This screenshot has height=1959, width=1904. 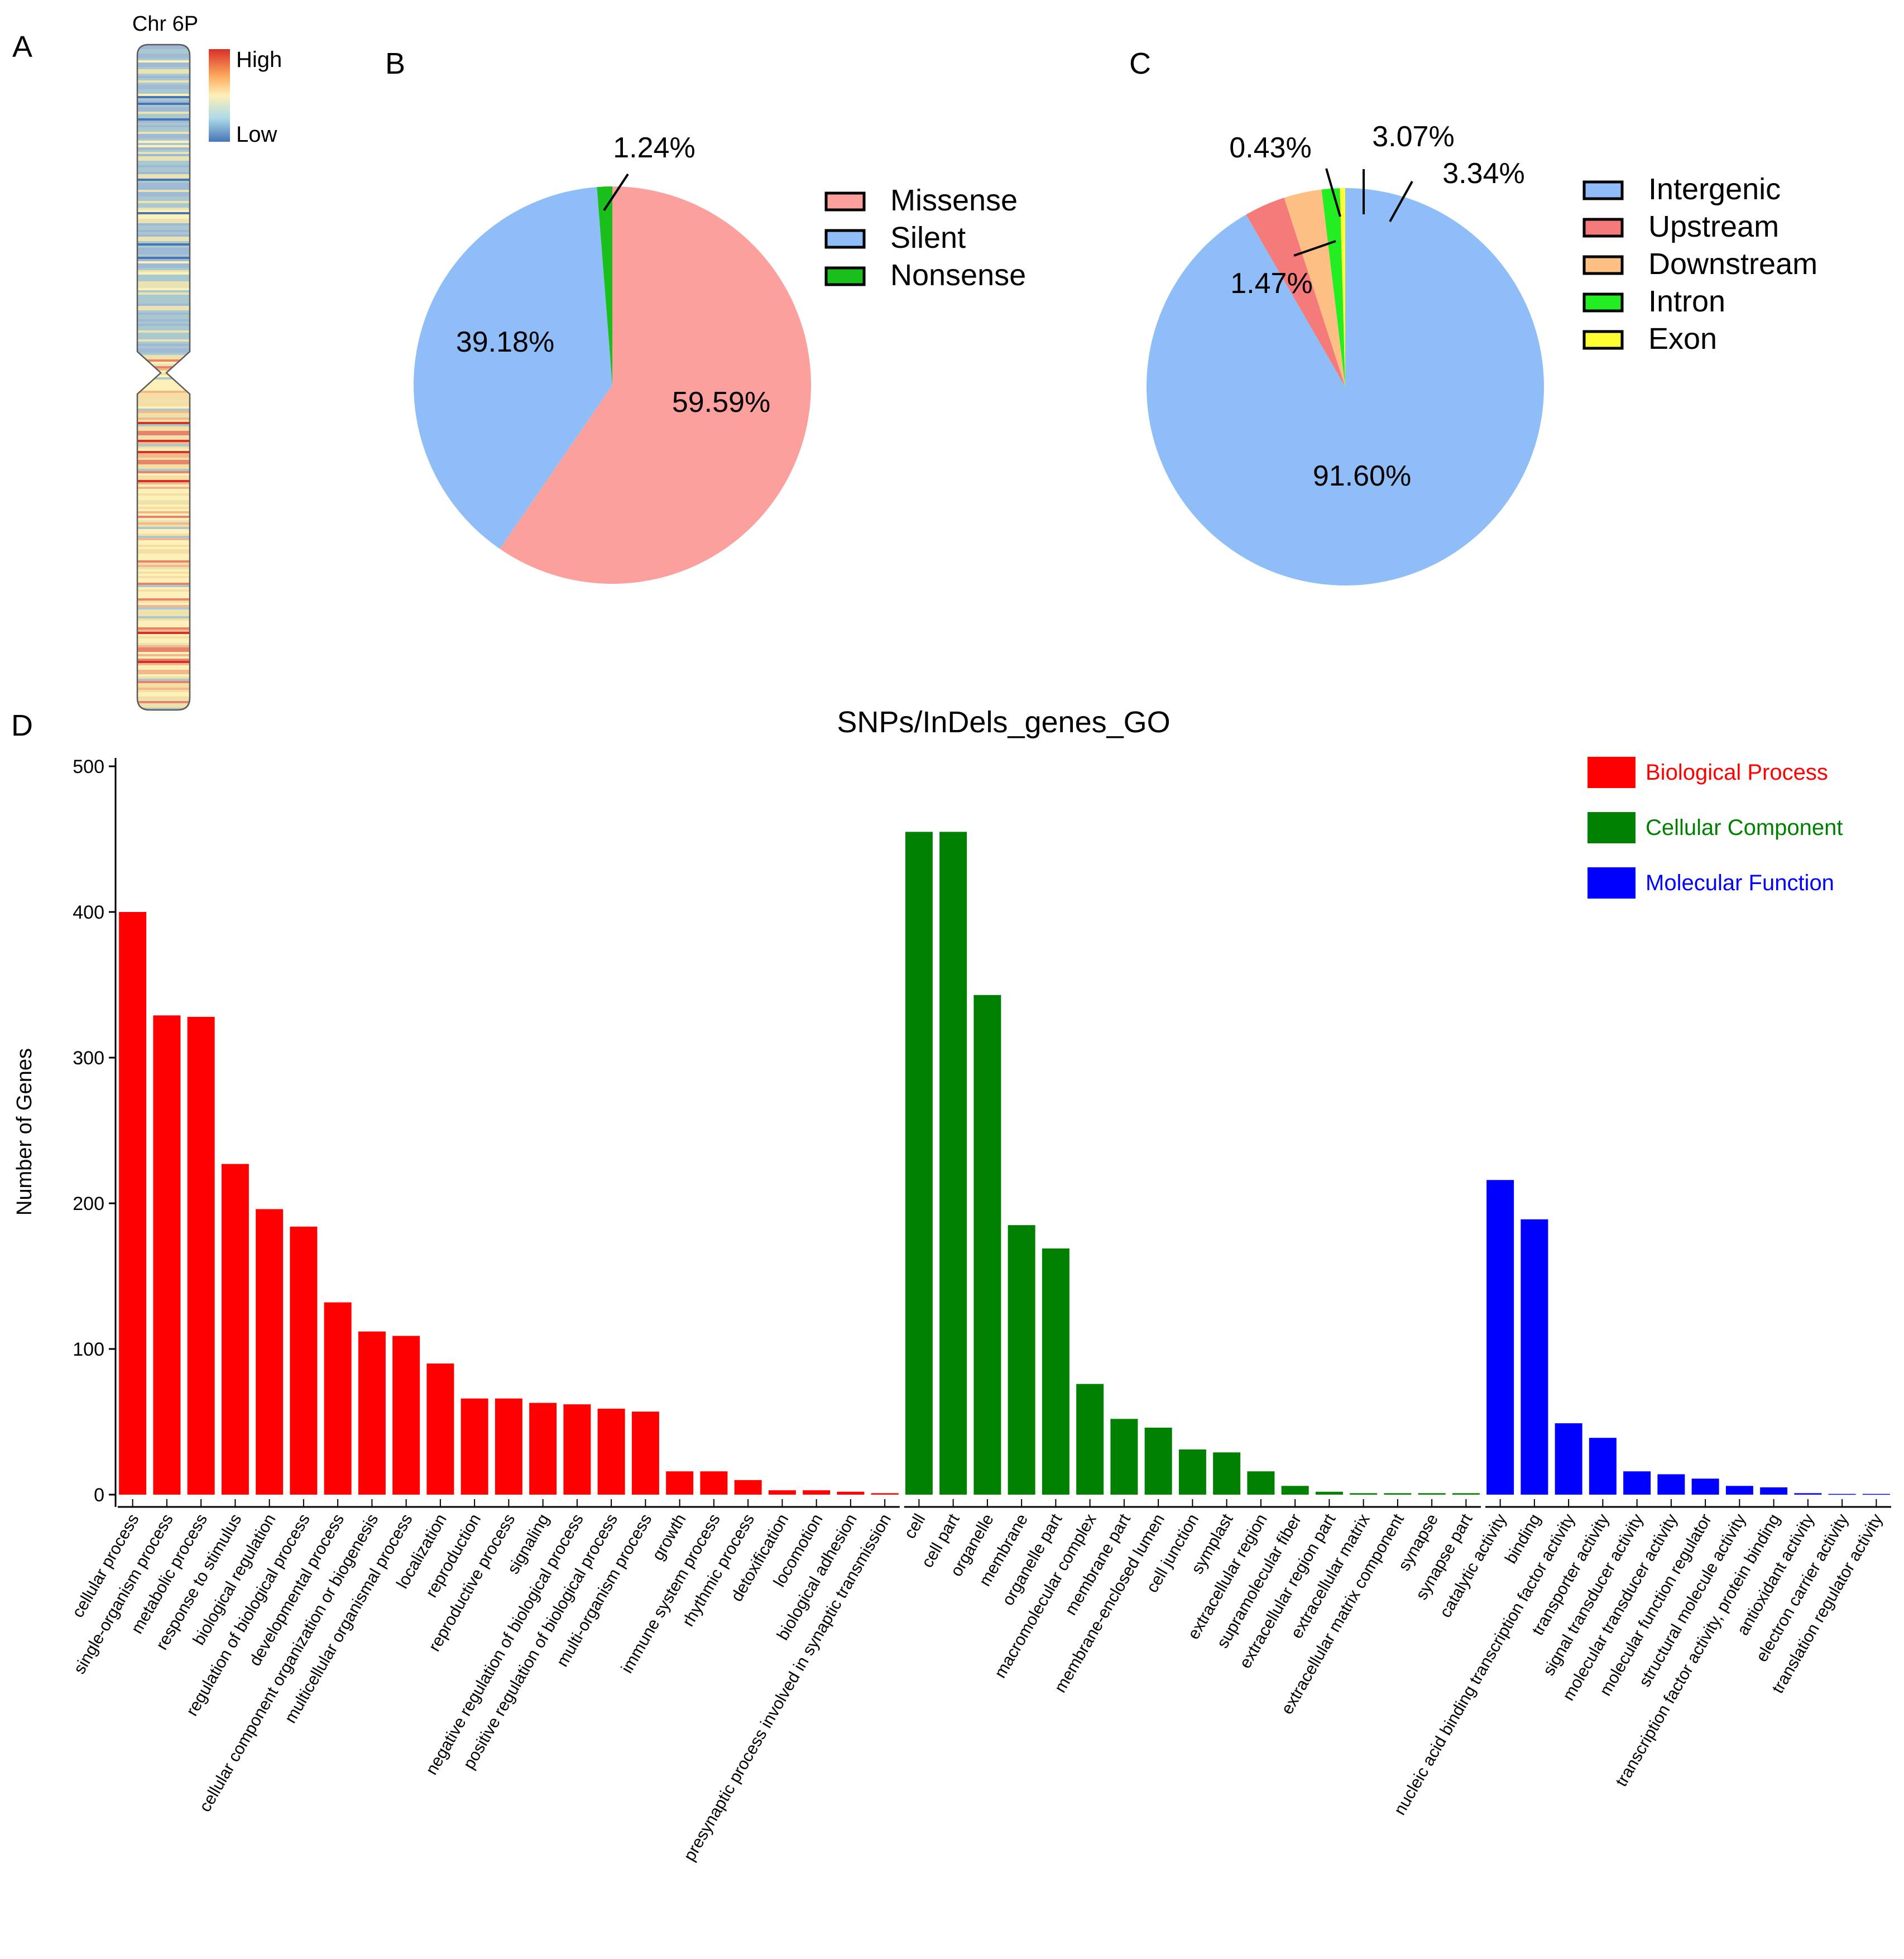 I want to click on legend-label-molecular-function: Molecular Function, so click(x=1740, y=883).